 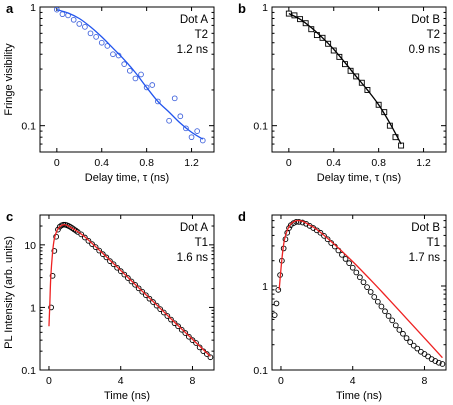 What do you see at coordinates (425, 50) in the screenshot?
I see `annotation-line: 0.9 ns` at bounding box center [425, 50].